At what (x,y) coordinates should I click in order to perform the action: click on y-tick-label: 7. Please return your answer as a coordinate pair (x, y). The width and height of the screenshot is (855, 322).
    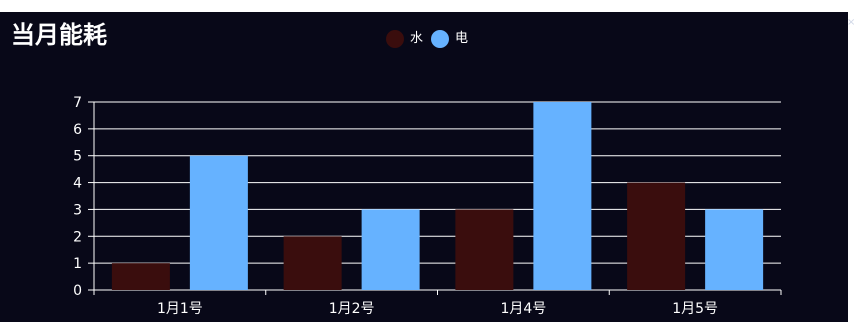
    Looking at the image, I should click on (77, 103).